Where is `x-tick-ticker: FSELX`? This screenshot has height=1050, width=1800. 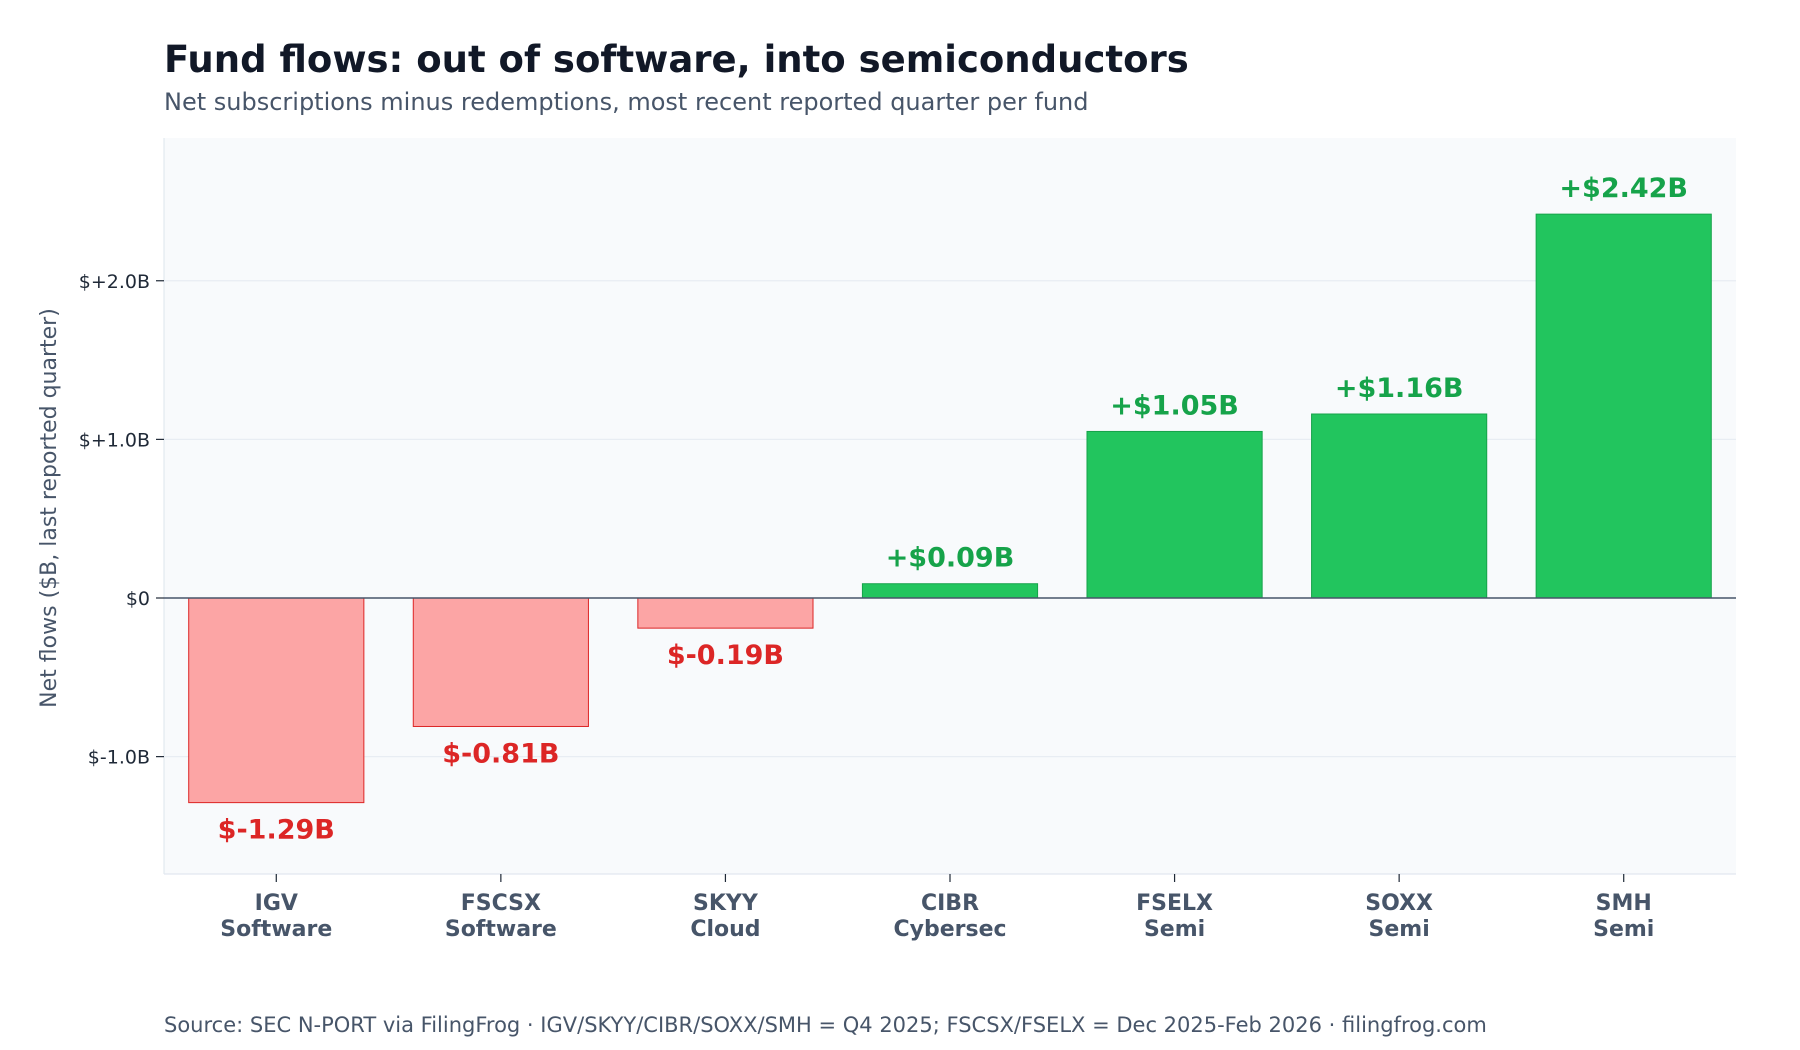 x-tick-ticker: FSELX is located at coordinates (1174, 903).